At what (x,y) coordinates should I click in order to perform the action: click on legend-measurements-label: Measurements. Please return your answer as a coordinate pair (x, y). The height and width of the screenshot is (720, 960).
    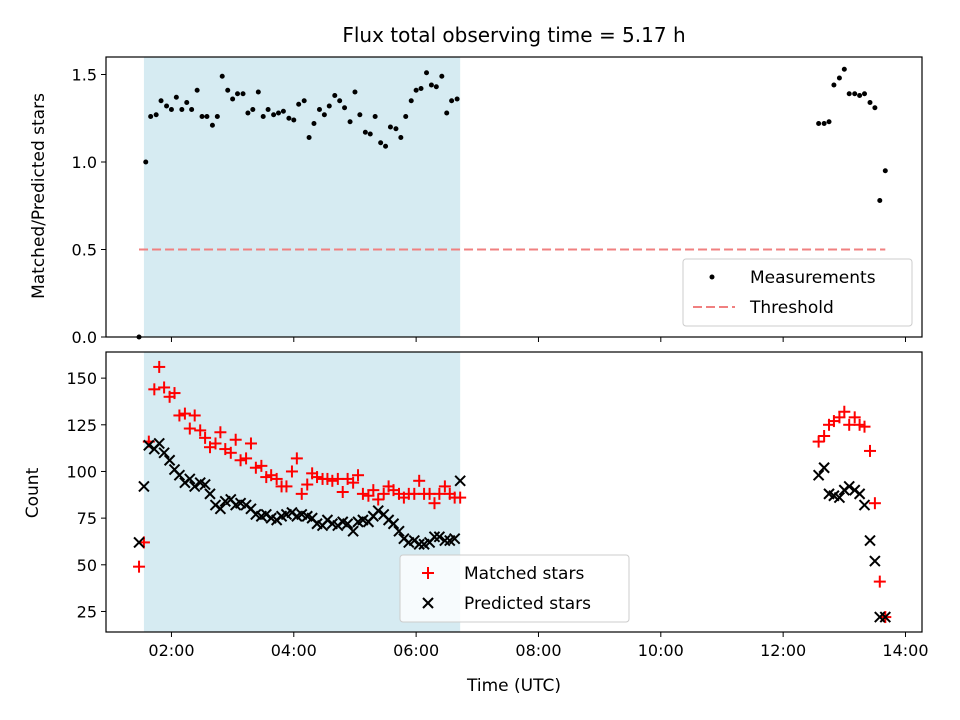
    Looking at the image, I should click on (813, 278).